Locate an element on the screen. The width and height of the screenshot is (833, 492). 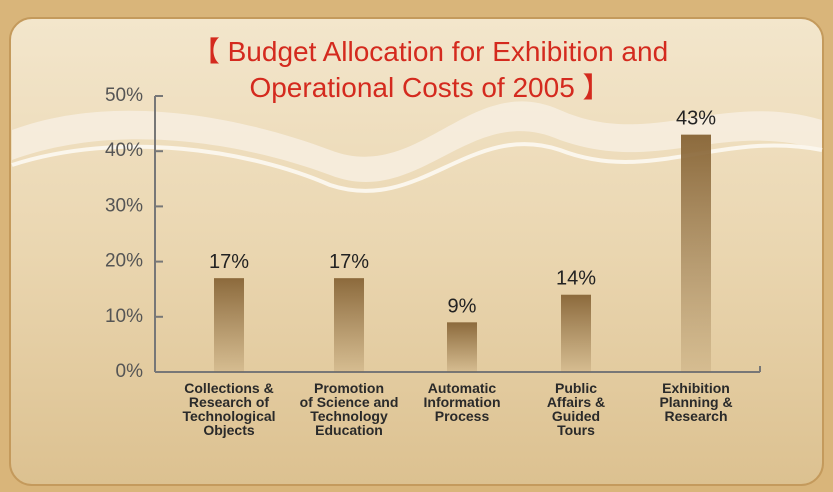
x-tick-label: Exhibition Planning & Research is located at coordinates (696, 402).